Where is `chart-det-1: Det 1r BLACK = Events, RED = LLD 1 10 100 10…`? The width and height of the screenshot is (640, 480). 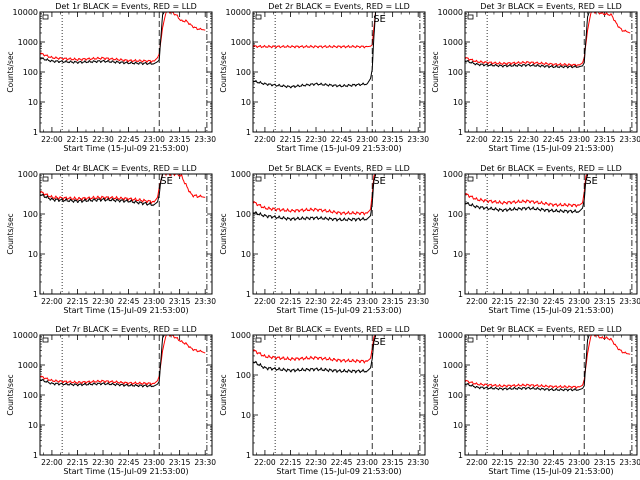
chart-det-1: Det 1r BLACK = Events, RED = LLD 1 10 100 10… is located at coordinates (111, 77).